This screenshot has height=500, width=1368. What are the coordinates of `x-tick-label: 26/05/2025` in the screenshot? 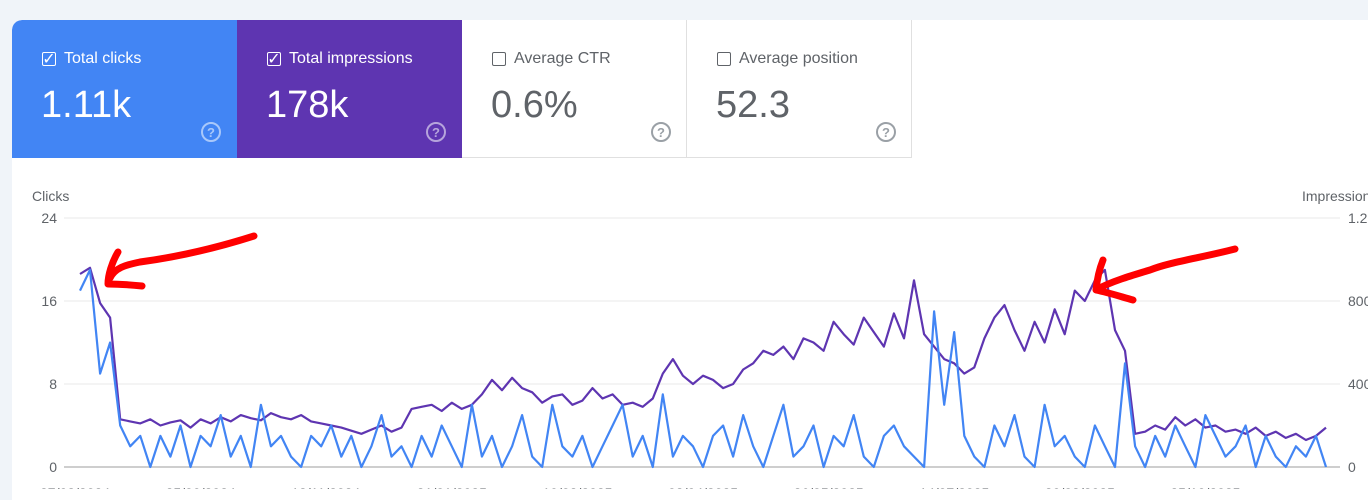 It's located at (829, 487).